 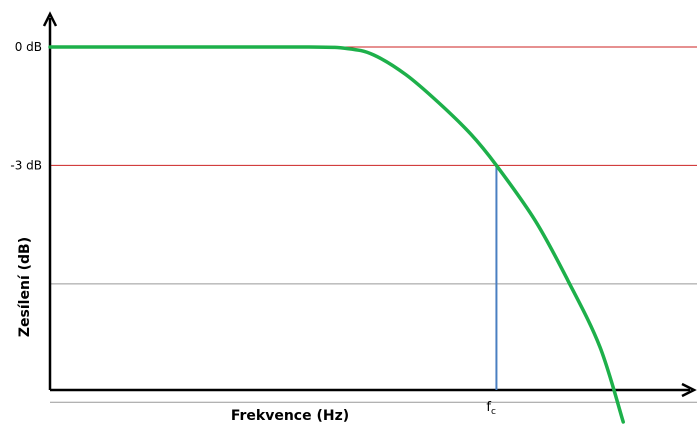 I want to click on y-tick-label-1: -3 dB, so click(x=26, y=165).